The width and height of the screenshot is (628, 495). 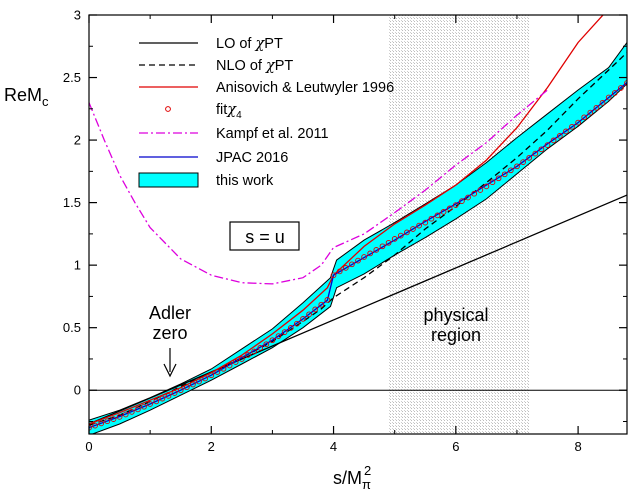 What do you see at coordinates (88, 446) in the screenshot?
I see `x-tick-label: 0` at bounding box center [88, 446].